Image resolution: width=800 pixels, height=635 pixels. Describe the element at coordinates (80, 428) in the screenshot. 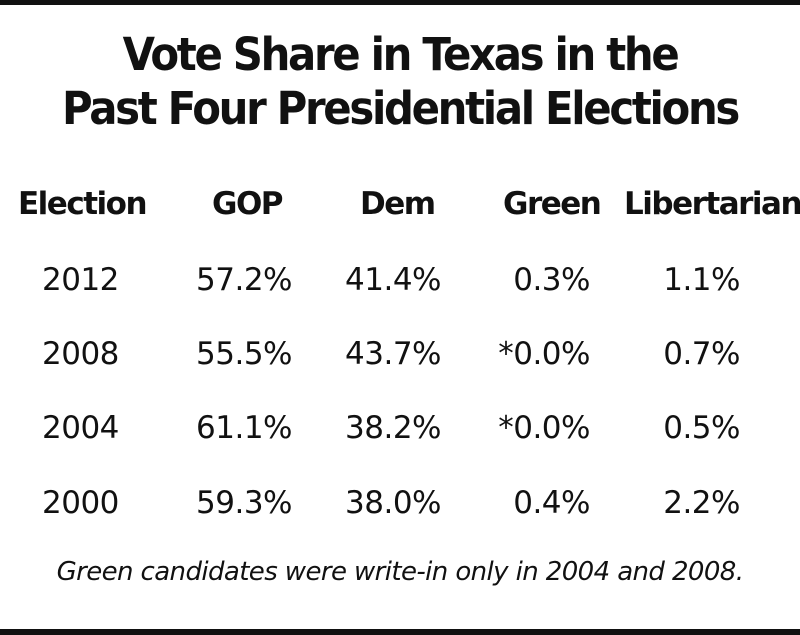

I see `table-cell: 2004` at that location.